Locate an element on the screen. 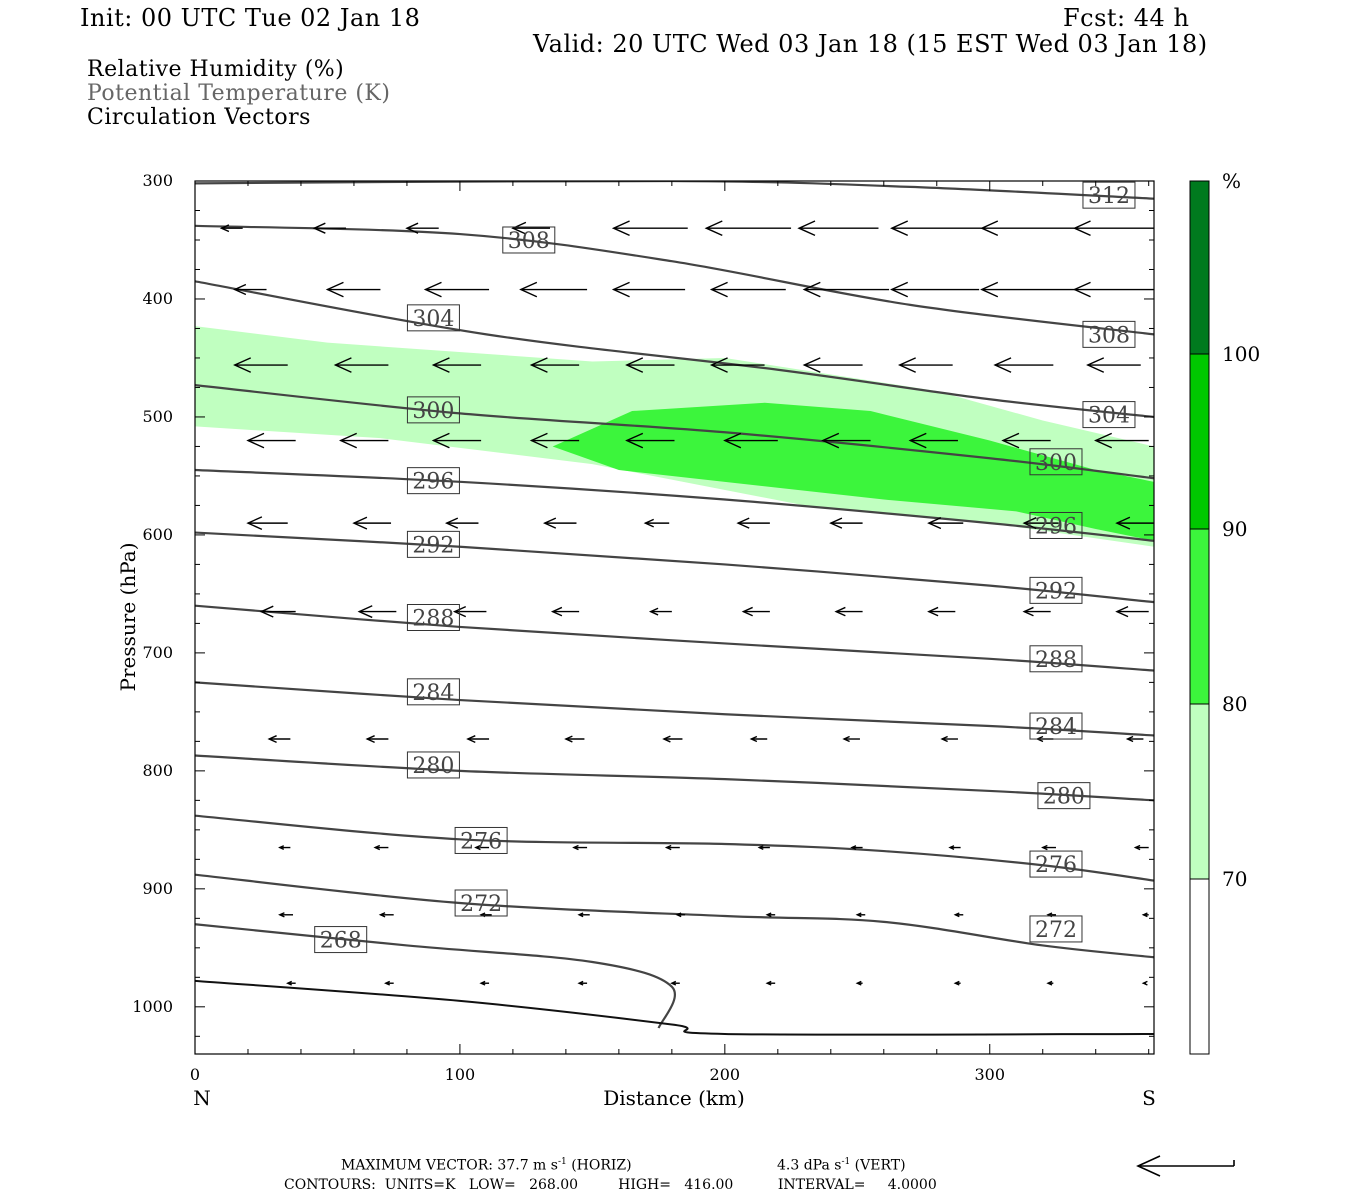  contour-label-text: 272 is located at coordinates (481, 904).